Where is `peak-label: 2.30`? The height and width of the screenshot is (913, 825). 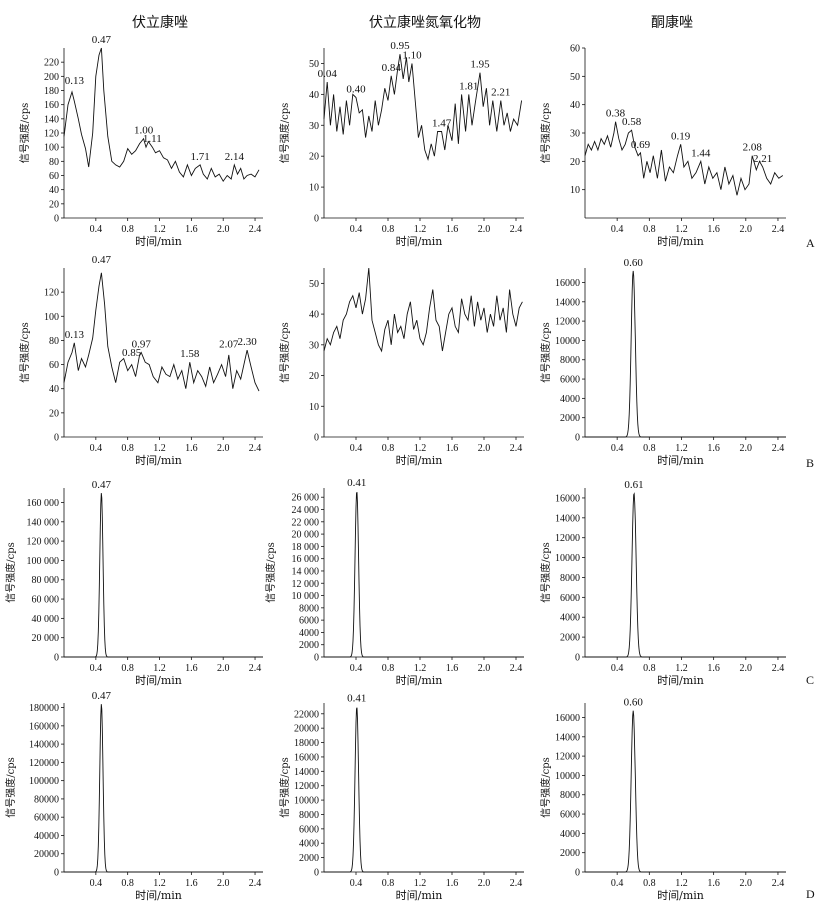
peak-label: 2.30 is located at coordinates (247, 342).